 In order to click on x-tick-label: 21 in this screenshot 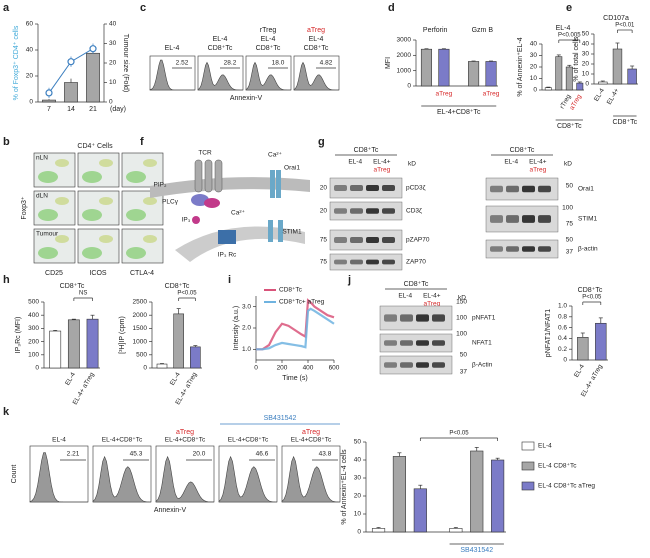, I will do `click(93, 109)`.